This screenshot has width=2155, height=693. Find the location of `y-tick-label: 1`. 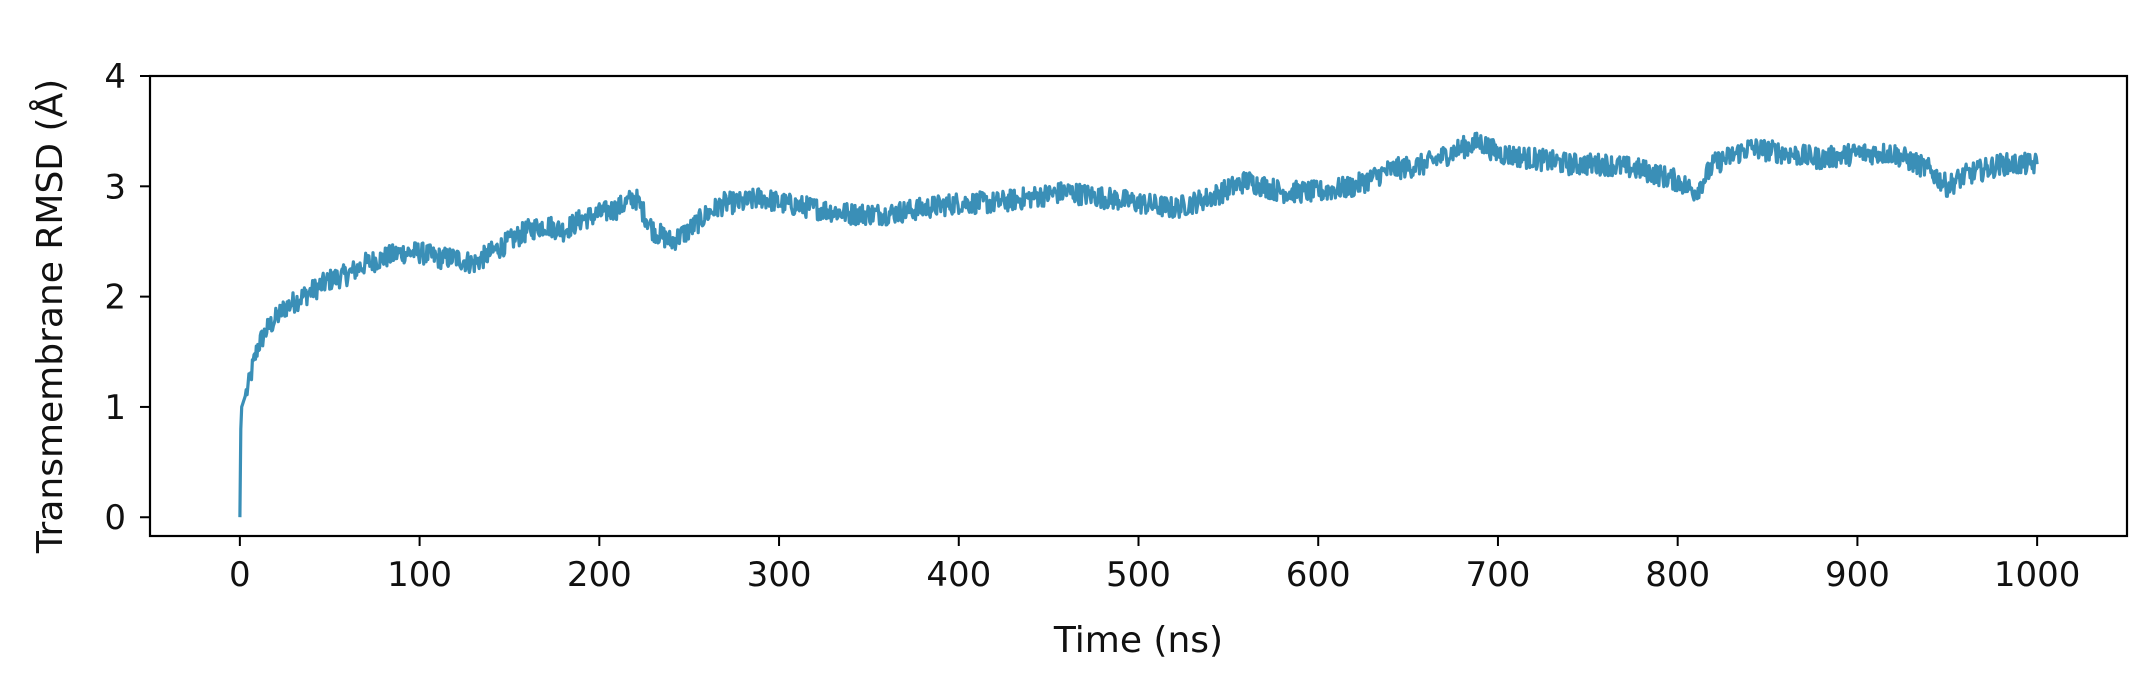

y-tick-label: 1 is located at coordinates (115, 408).